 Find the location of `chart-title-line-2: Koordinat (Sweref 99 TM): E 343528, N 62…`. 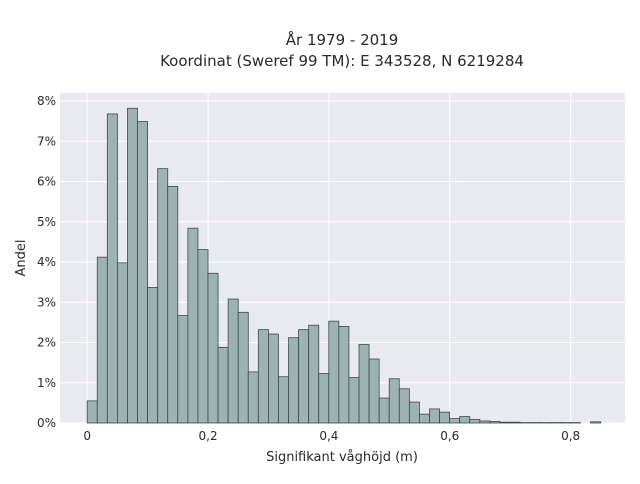

chart-title-line-2: Koordinat (Sweref 99 TM): E 343528, N 62… is located at coordinates (342, 61).